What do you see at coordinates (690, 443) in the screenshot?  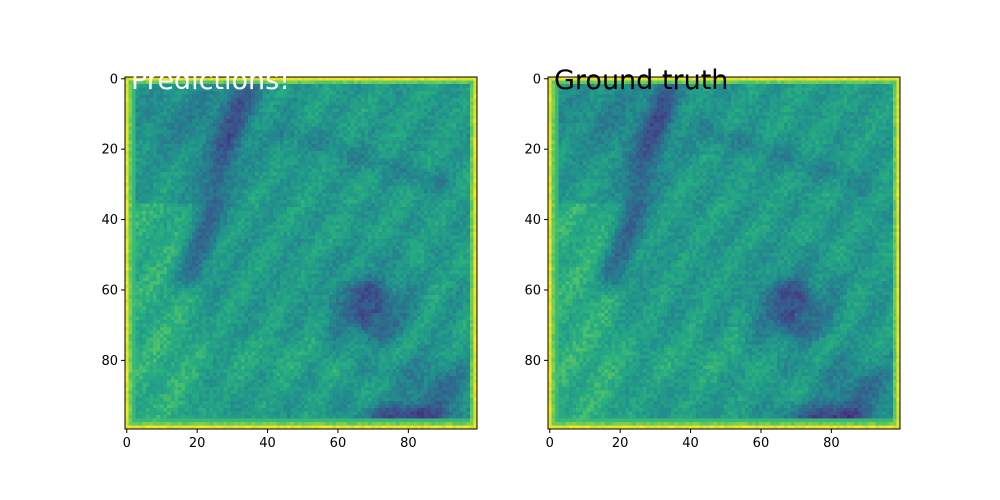 I see `ground-truth-x-tick-label: 40` at bounding box center [690, 443].